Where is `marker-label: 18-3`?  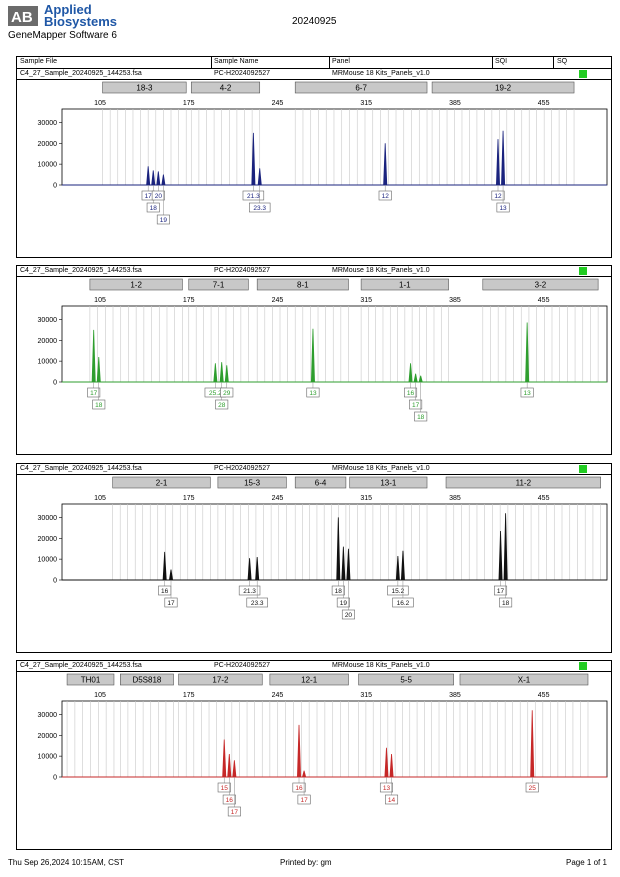 marker-label: 18-3 is located at coordinates (144, 88).